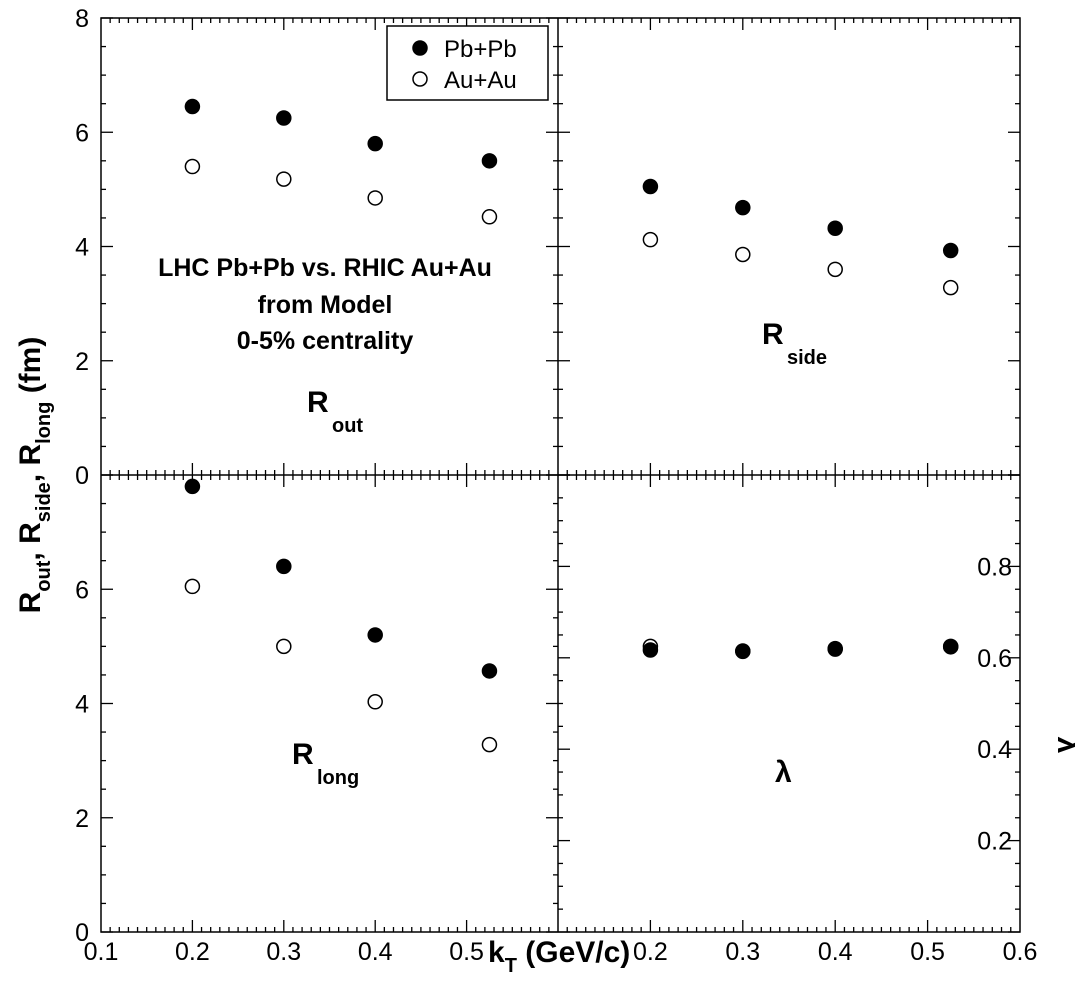 The image size is (1075, 989). What do you see at coordinates (283, 952) in the screenshot?
I see `x-tick-label-left: 0.3` at bounding box center [283, 952].